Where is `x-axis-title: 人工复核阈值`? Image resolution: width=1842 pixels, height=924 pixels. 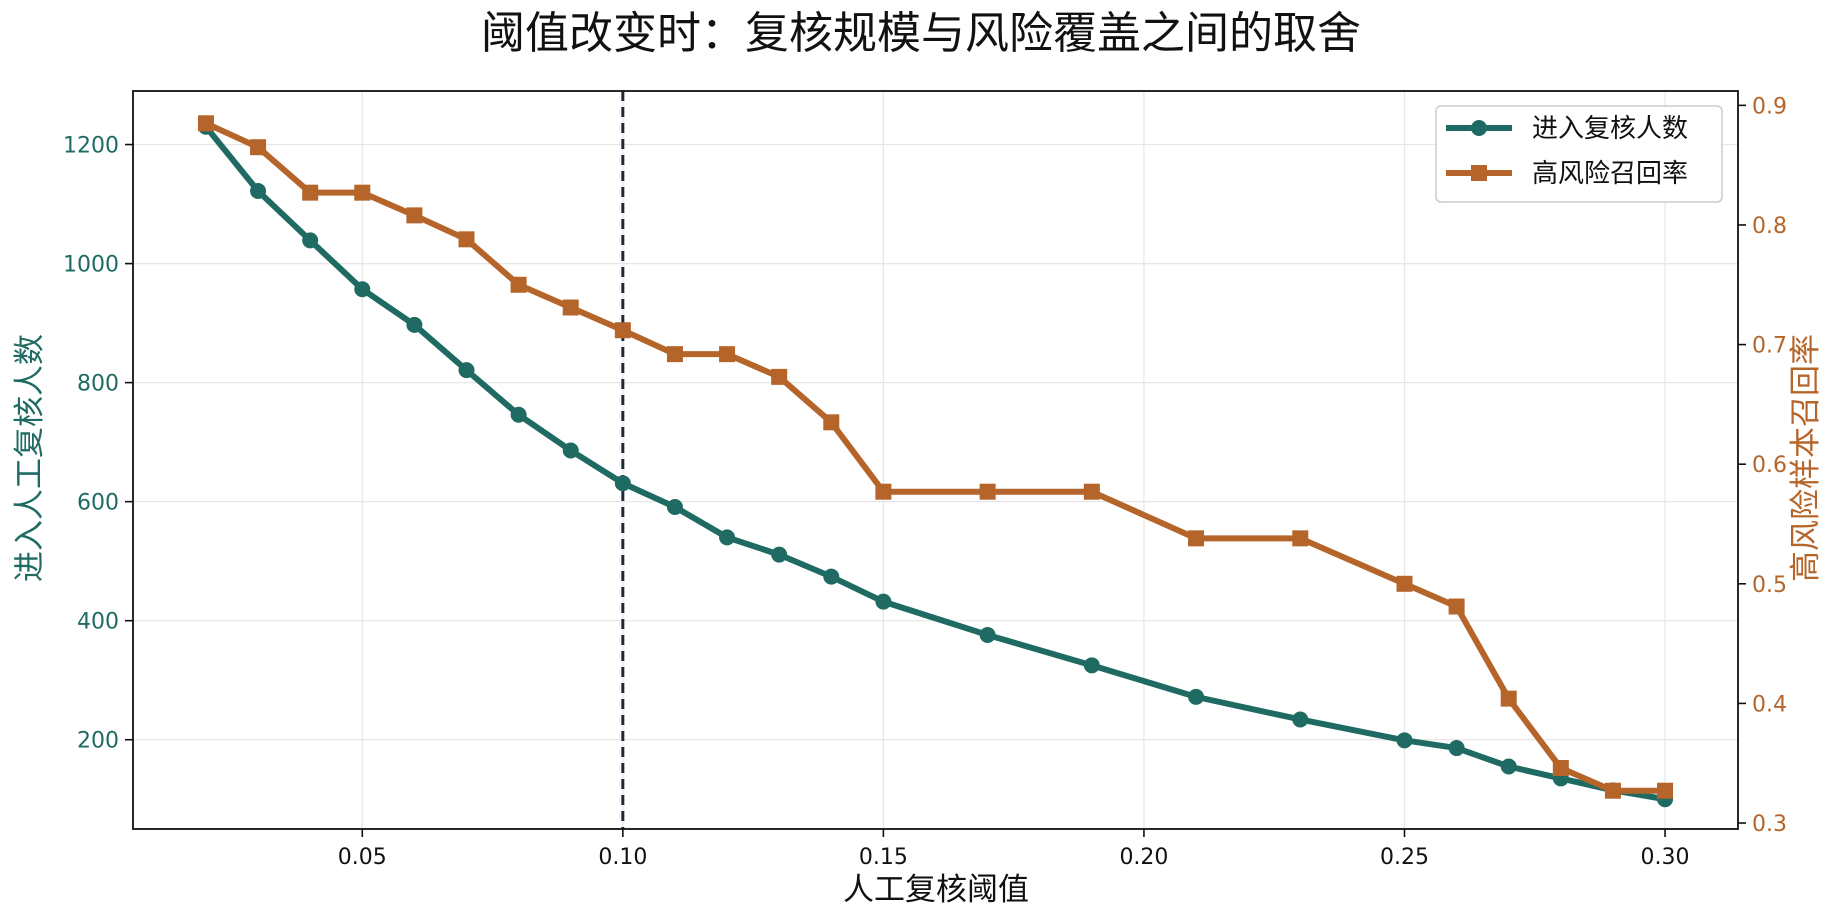 x-axis-title: 人工复核阈值 is located at coordinates (936, 890).